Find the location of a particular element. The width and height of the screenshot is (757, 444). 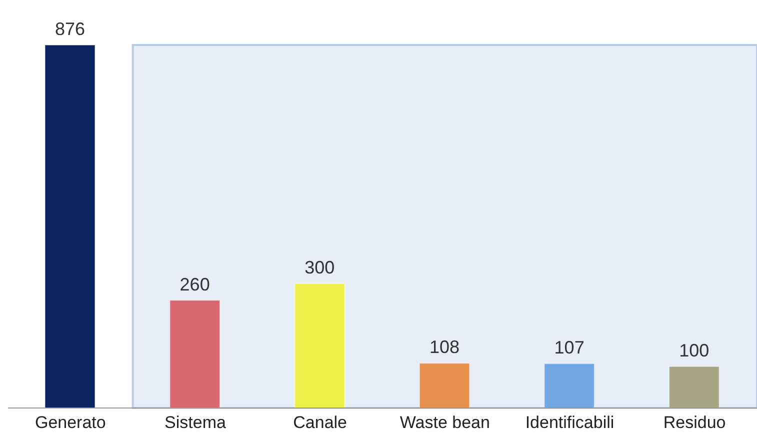

x-tick-label: Generato is located at coordinates (70, 422).